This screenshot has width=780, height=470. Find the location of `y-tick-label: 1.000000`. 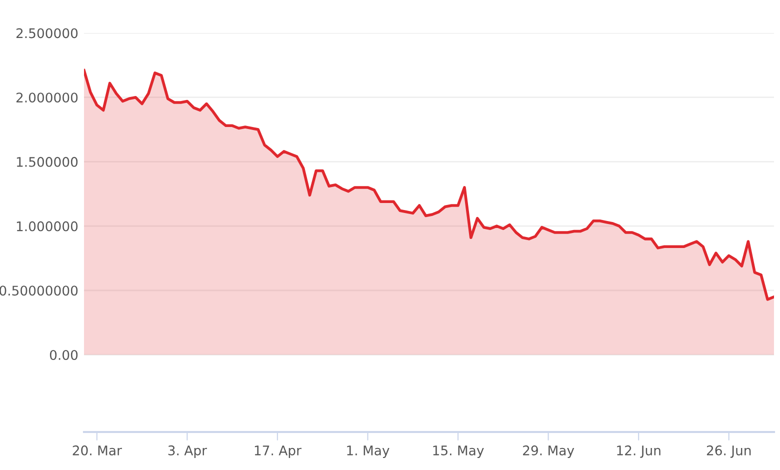

y-tick-label: 1.000000 is located at coordinates (47, 226).